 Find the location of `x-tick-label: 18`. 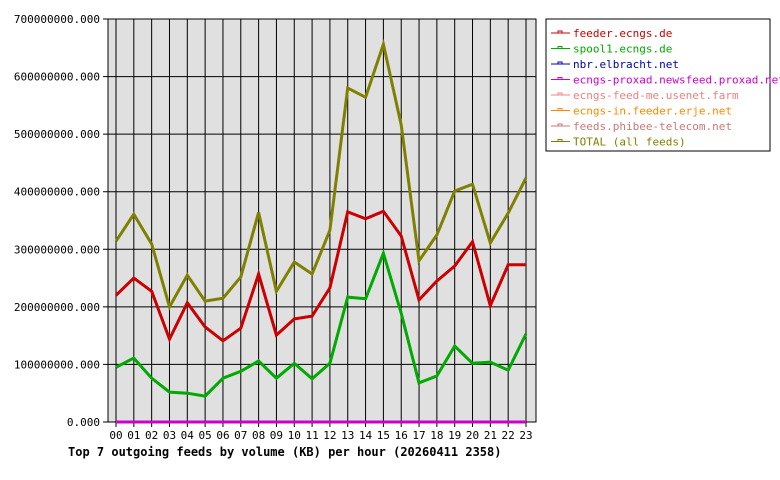

x-tick-label: 18 is located at coordinates (436, 435).